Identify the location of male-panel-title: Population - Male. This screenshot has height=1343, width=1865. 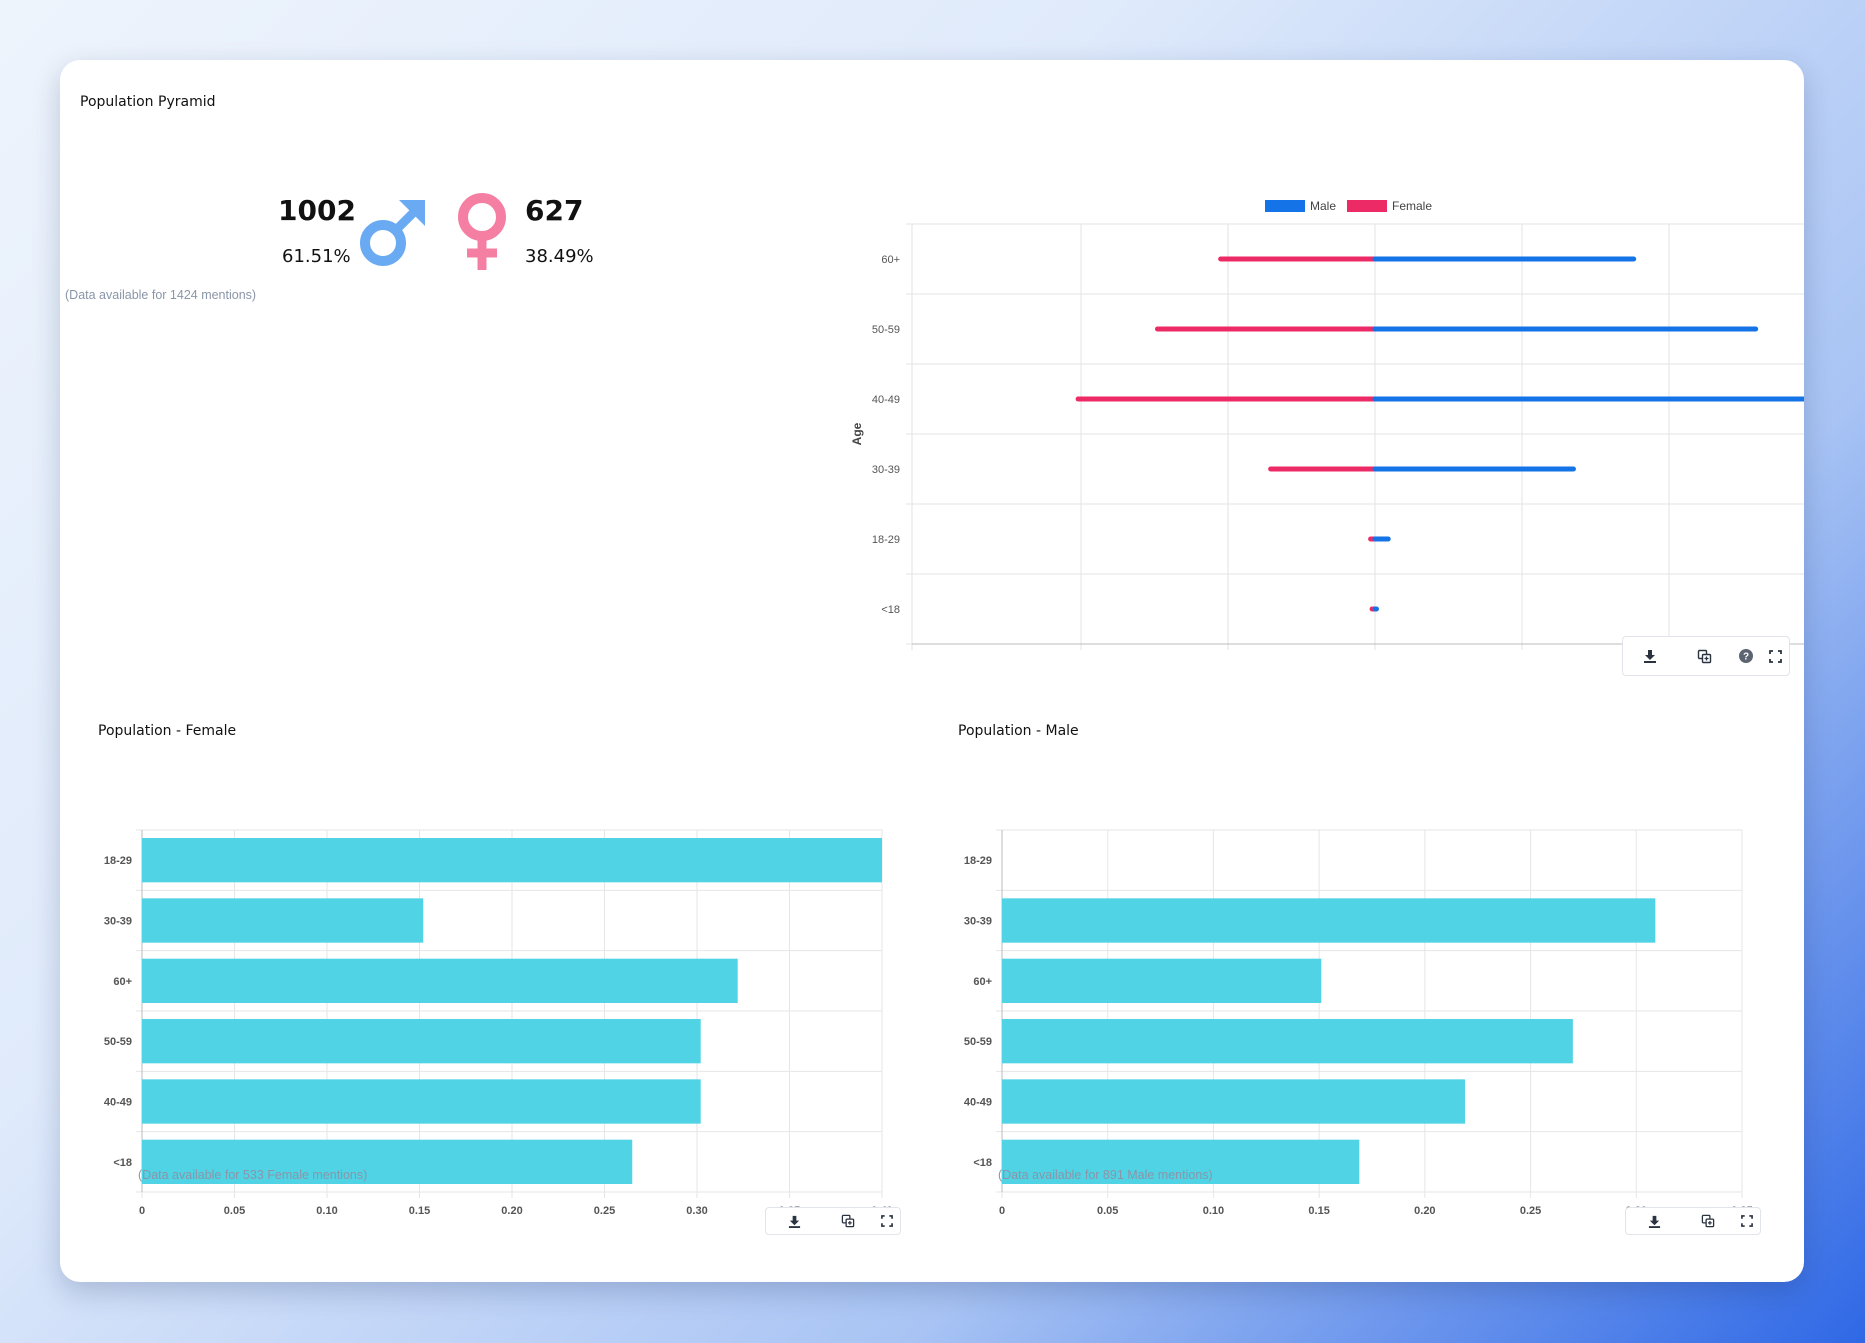
(1018, 731).